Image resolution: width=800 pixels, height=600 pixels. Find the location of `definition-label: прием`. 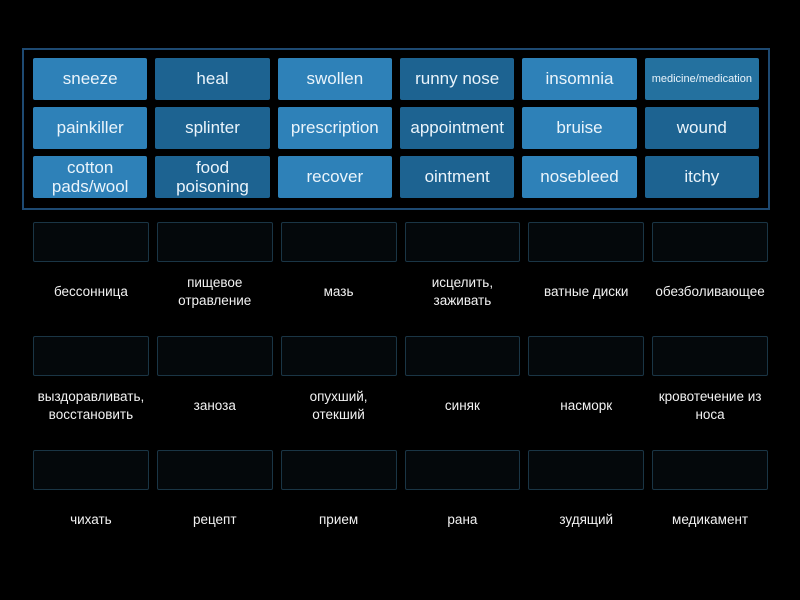

definition-label: прием is located at coordinates (339, 520).